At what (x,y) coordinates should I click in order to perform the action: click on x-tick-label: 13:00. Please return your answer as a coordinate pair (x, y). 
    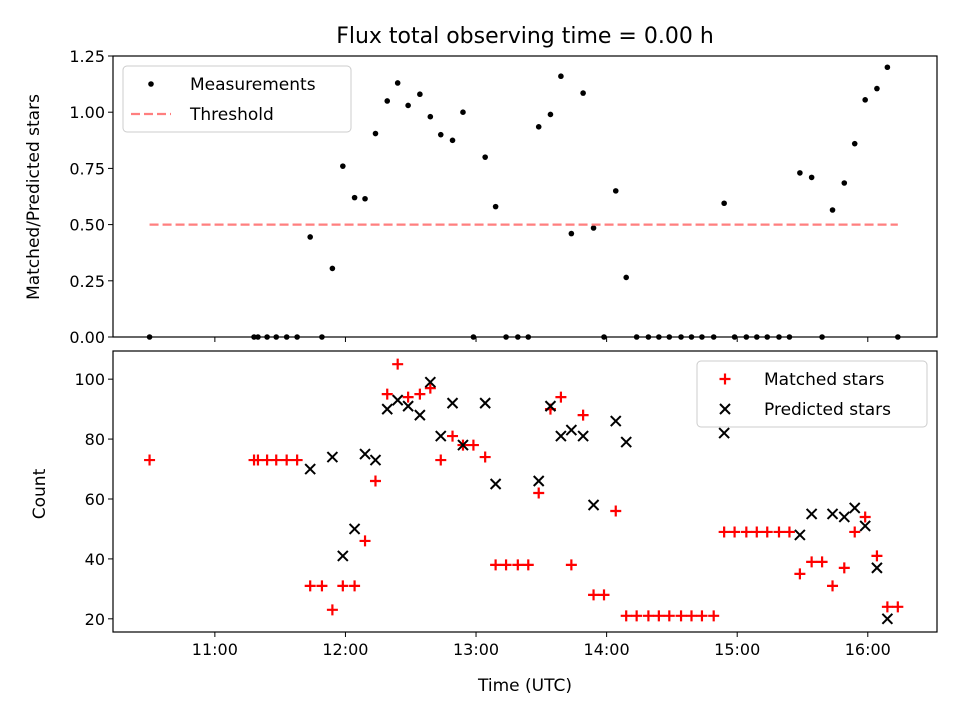
    Looking at the image, I should click on (476, 649).